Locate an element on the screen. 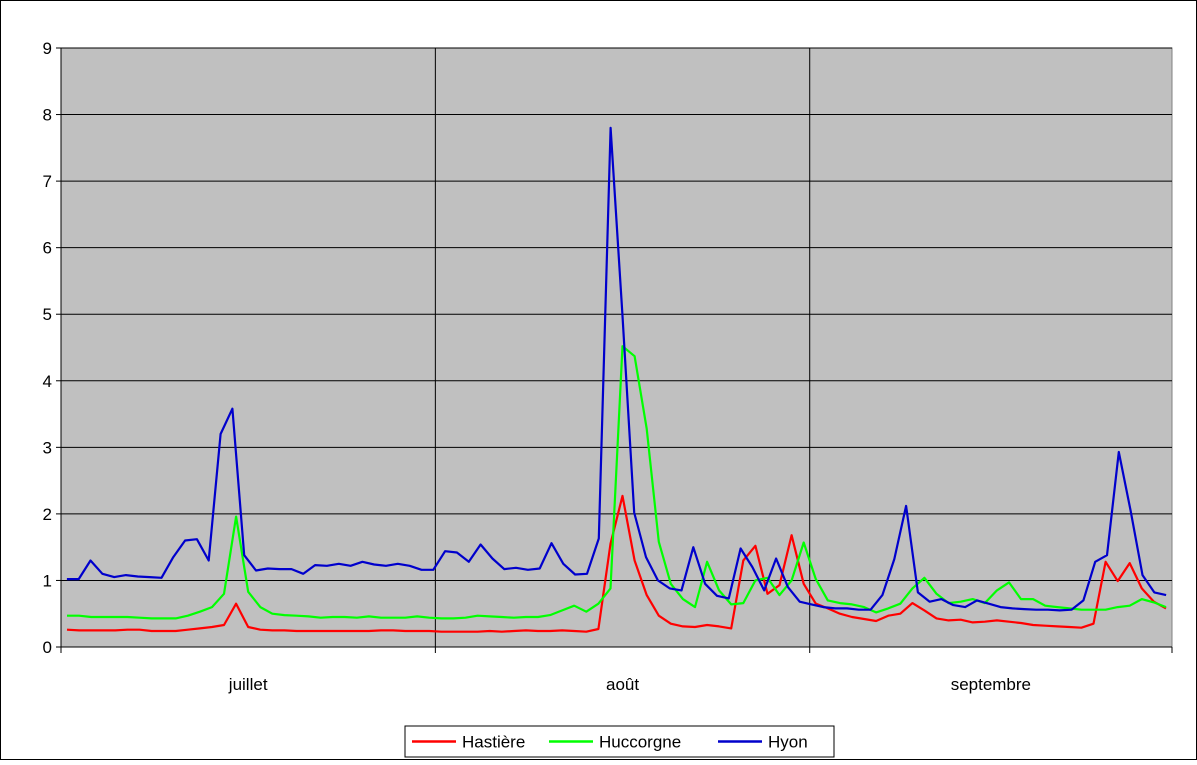 Image resolution: width=1197 pixels, height=765 pixels. legend-label: Hastière is located at coordinates (493, 742).